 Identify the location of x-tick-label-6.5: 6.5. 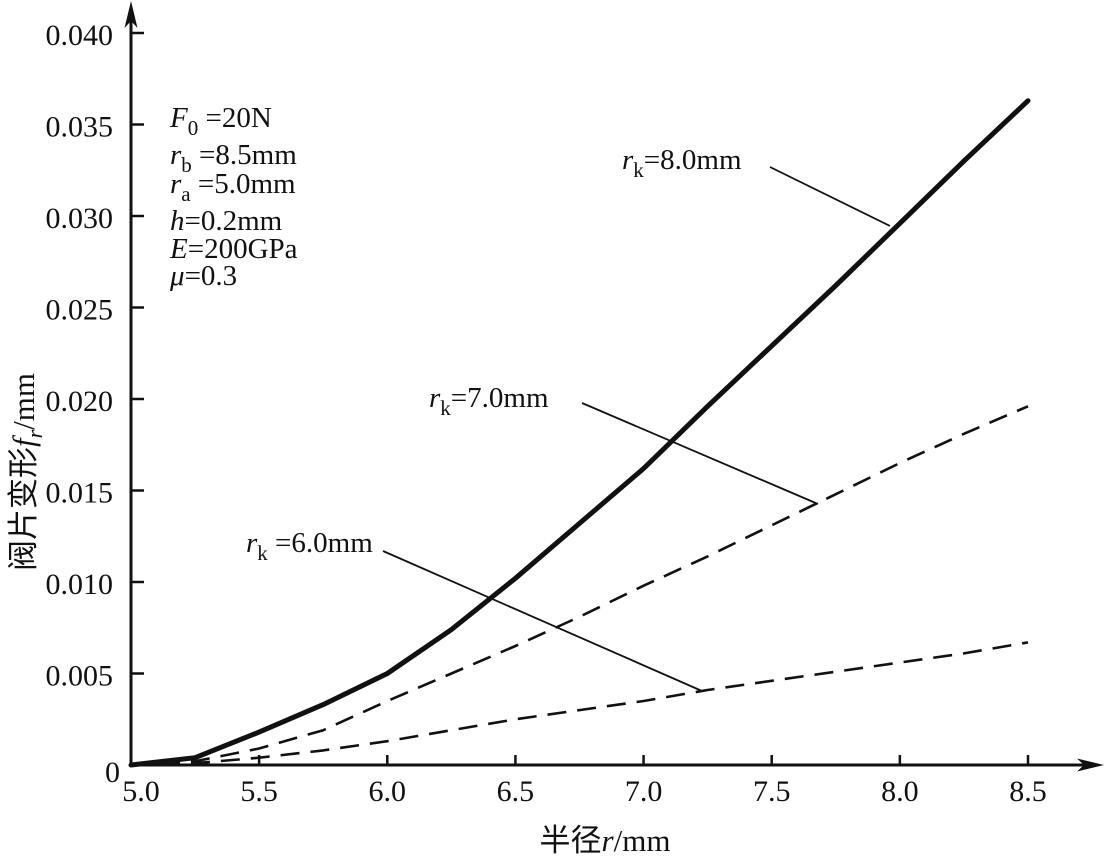
(516, 791).